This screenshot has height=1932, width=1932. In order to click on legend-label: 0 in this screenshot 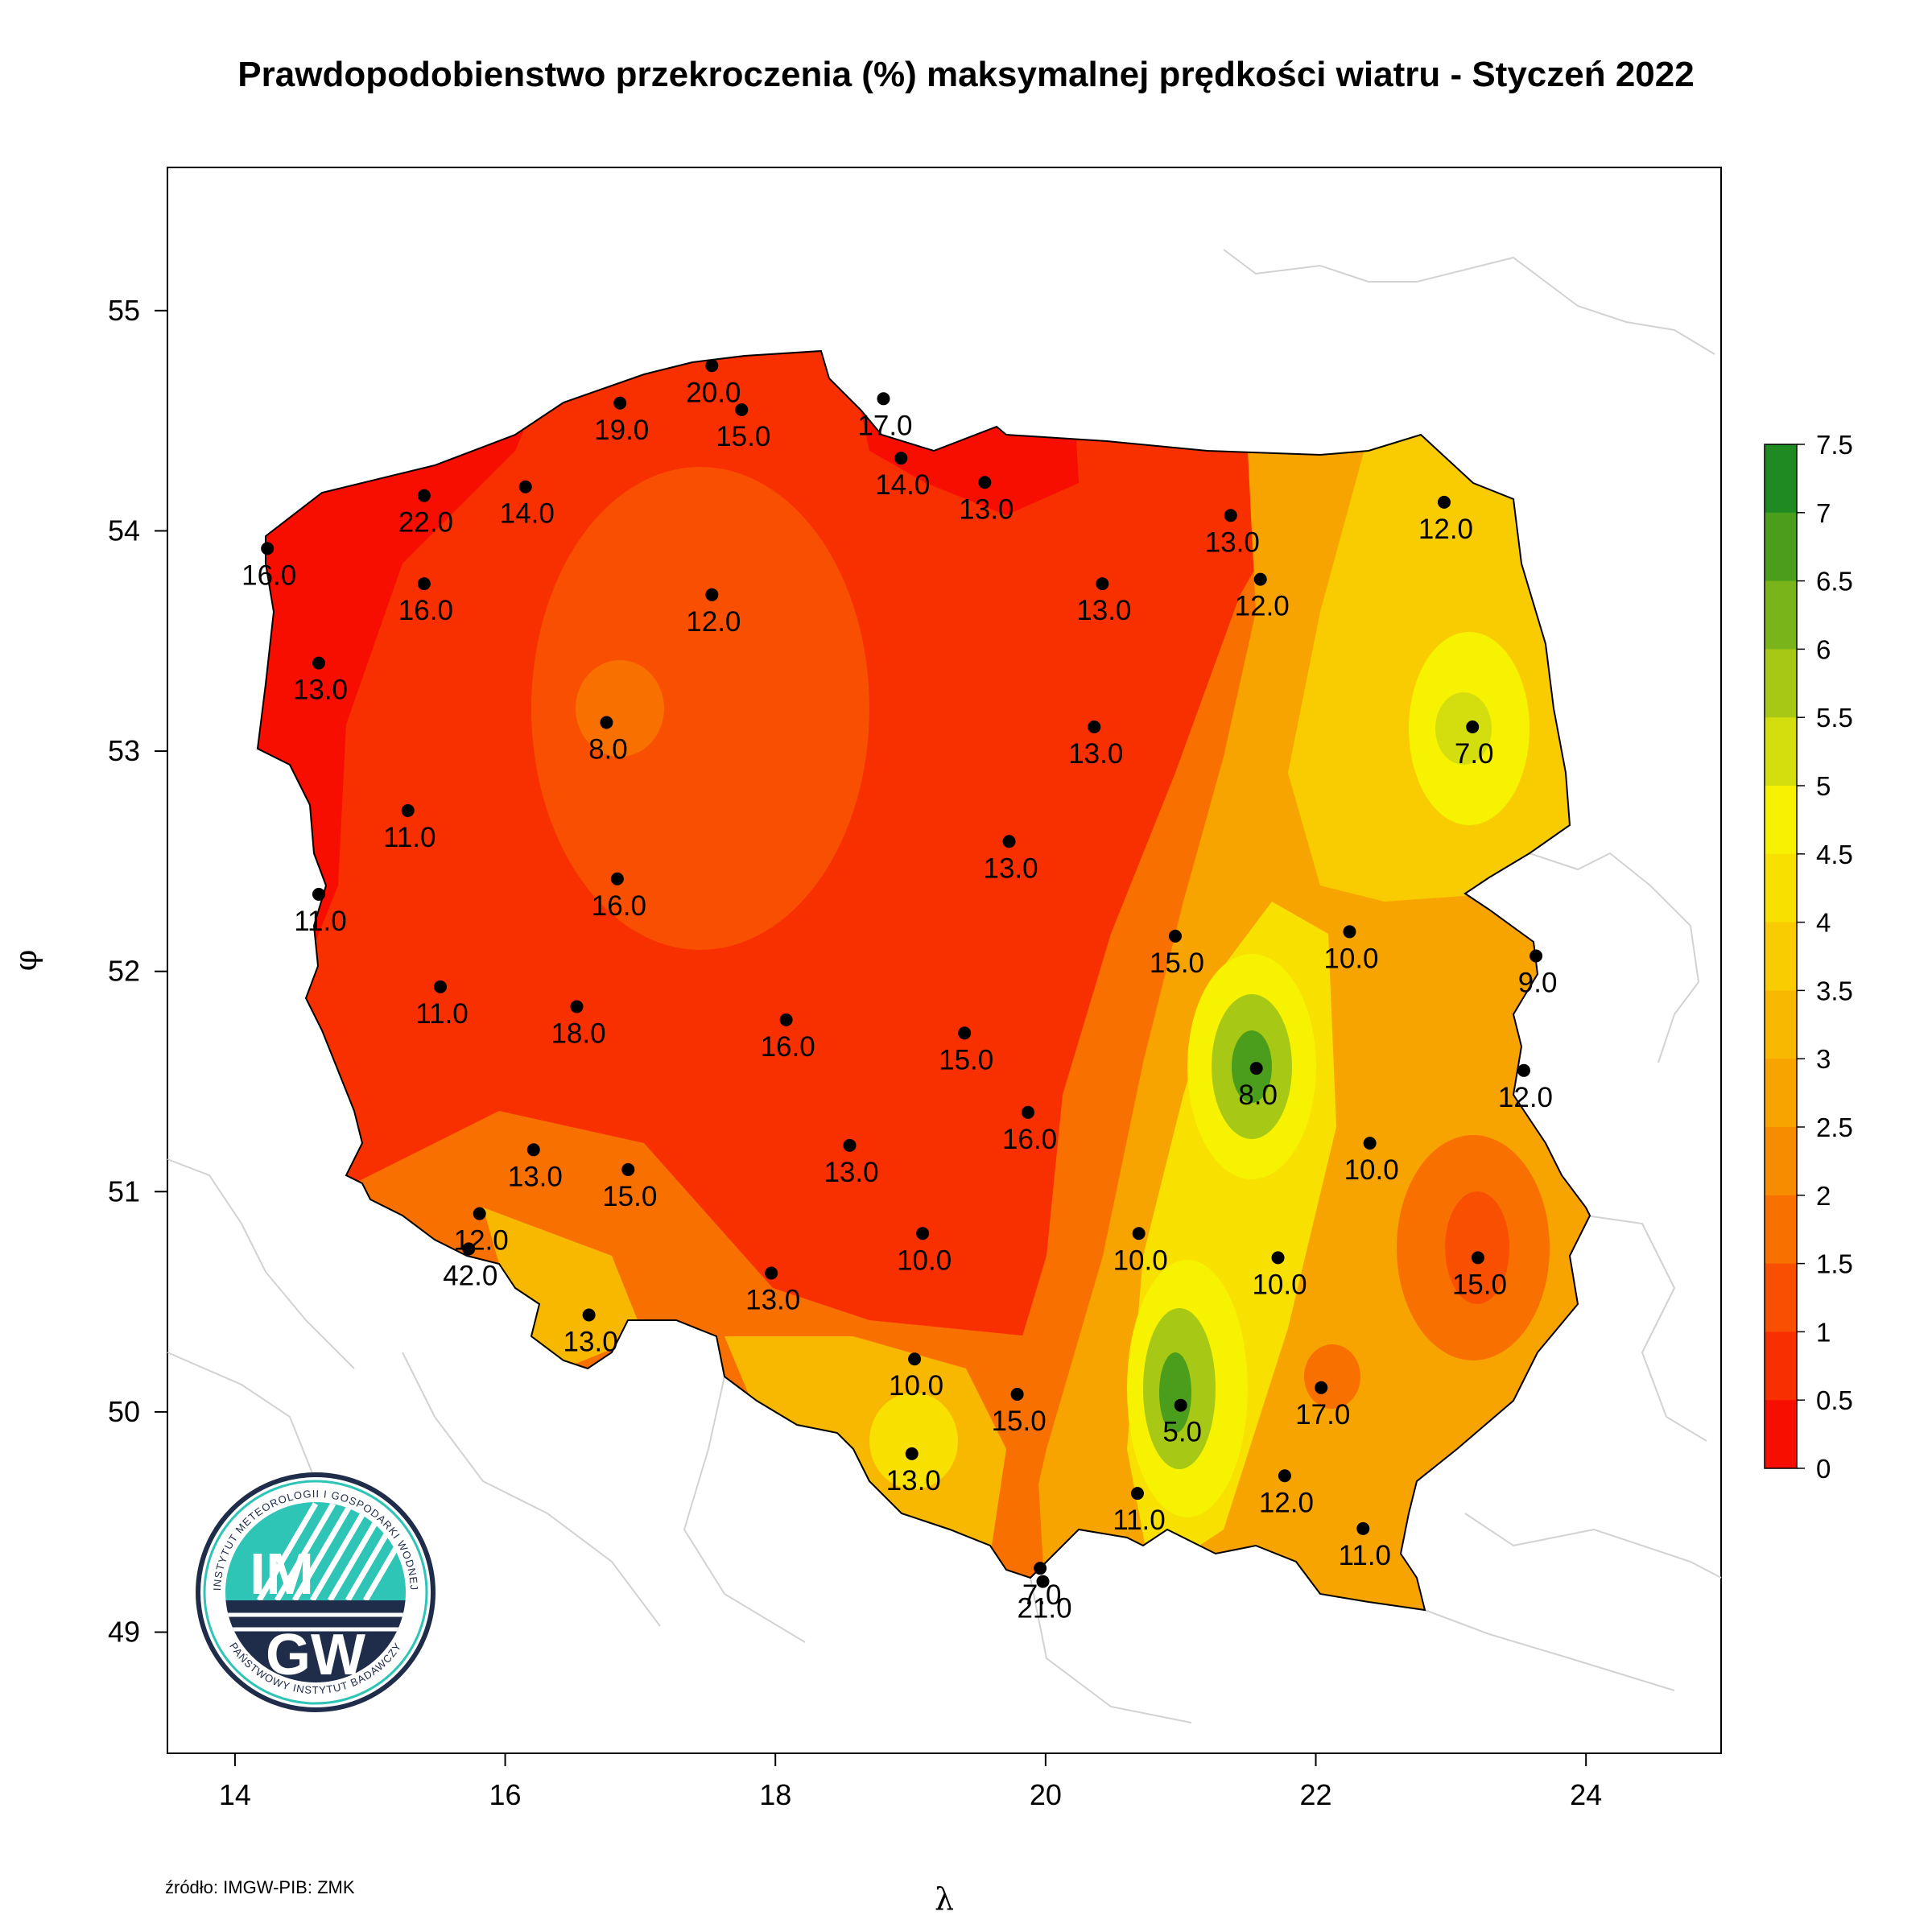, I will do `click(1823, 1469)`.